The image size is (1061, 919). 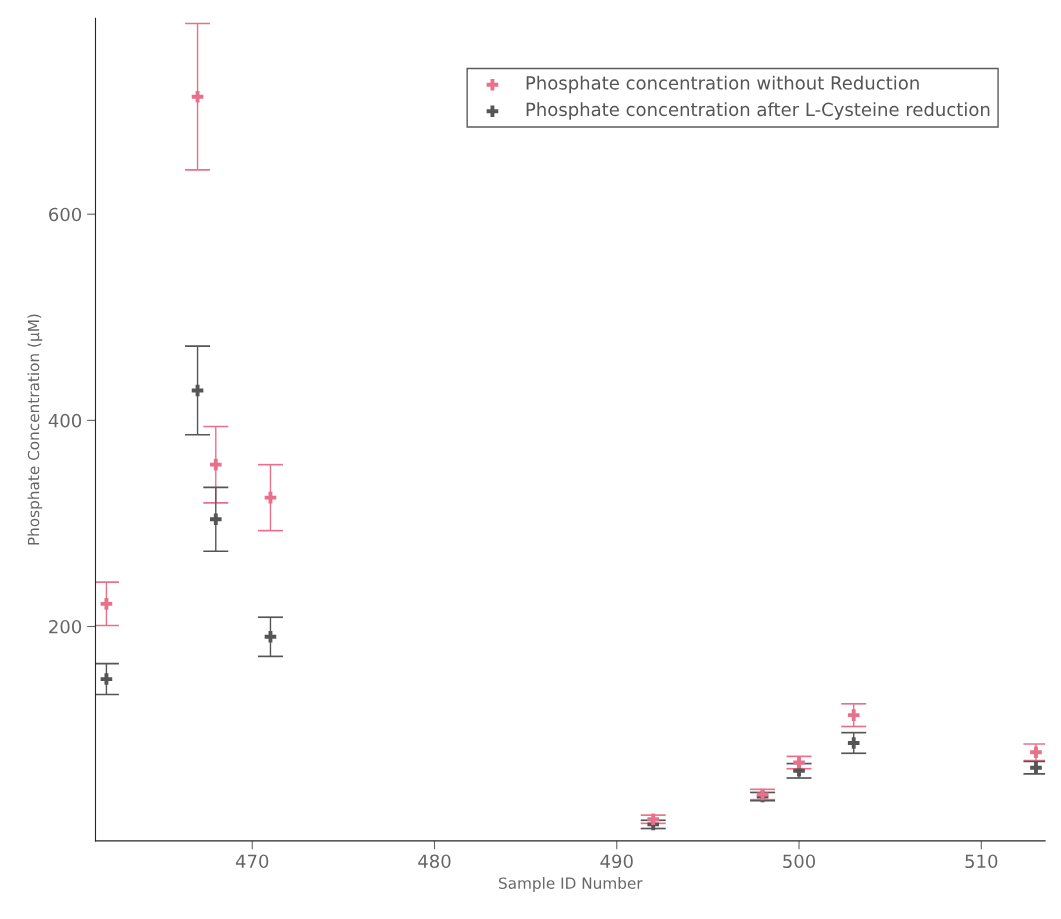 I want to click on x-tick-label: 490, so click(x=616, y=861).